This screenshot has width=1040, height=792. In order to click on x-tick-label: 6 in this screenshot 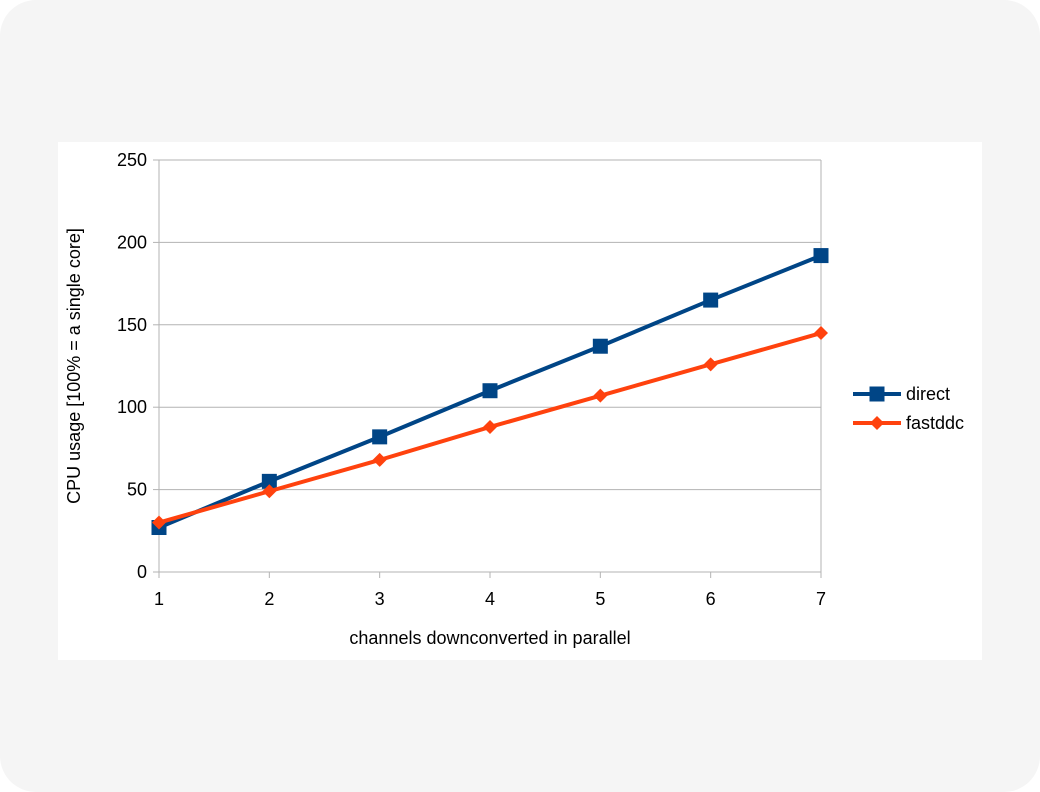, I will do `click(711, 599)`.